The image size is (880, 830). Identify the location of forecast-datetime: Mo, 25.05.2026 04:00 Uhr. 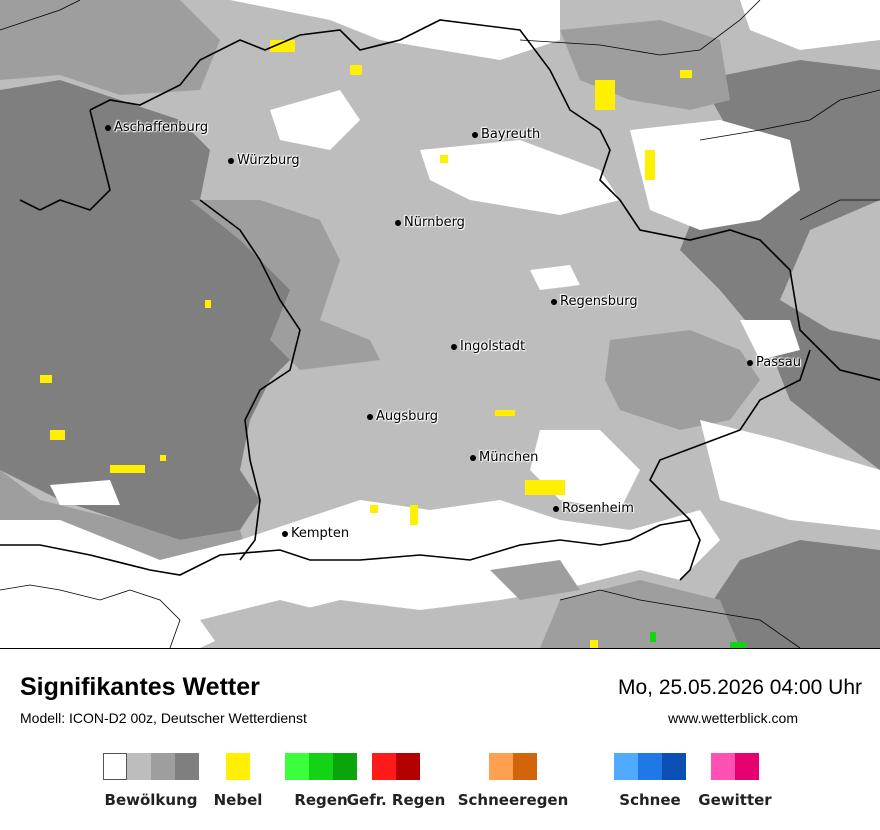
(739, 687).